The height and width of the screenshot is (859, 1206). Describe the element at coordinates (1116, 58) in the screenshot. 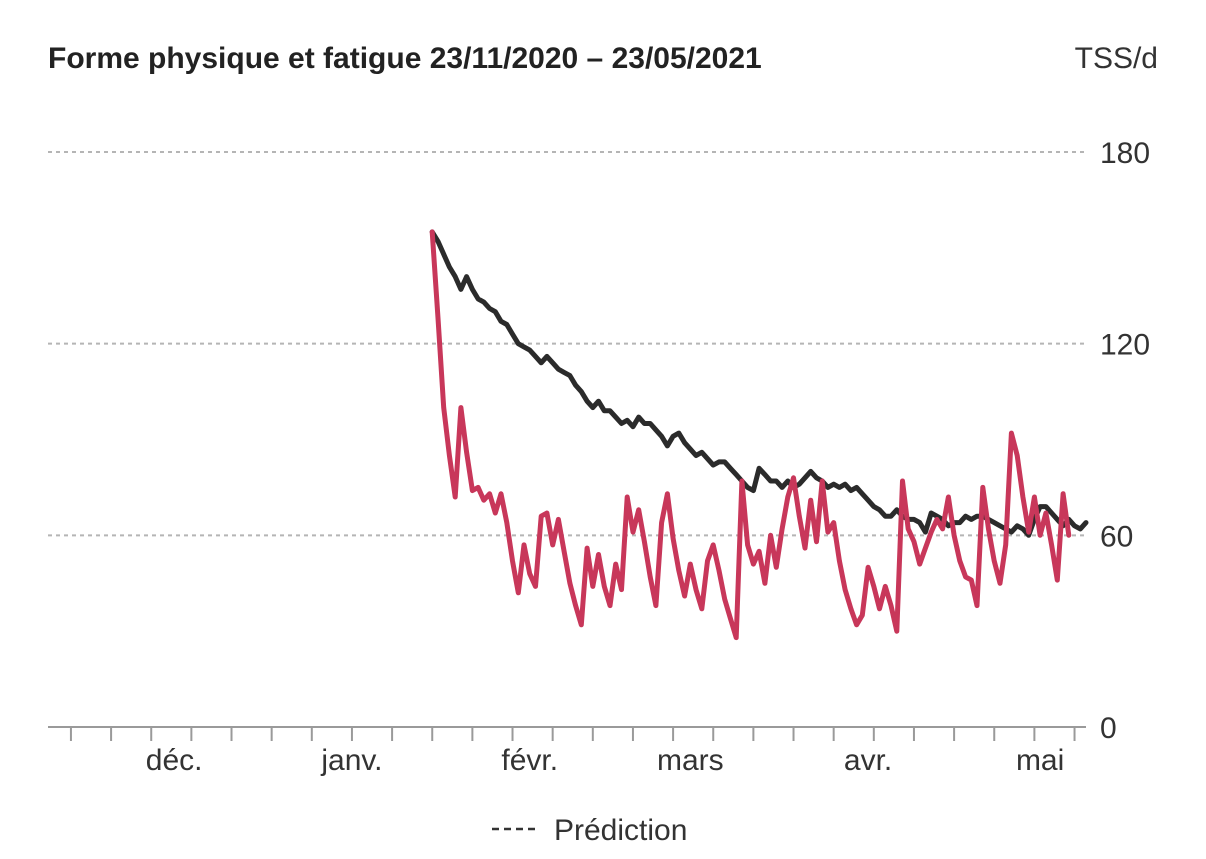

I see `y-axis-unit: TSS/d` at that location.